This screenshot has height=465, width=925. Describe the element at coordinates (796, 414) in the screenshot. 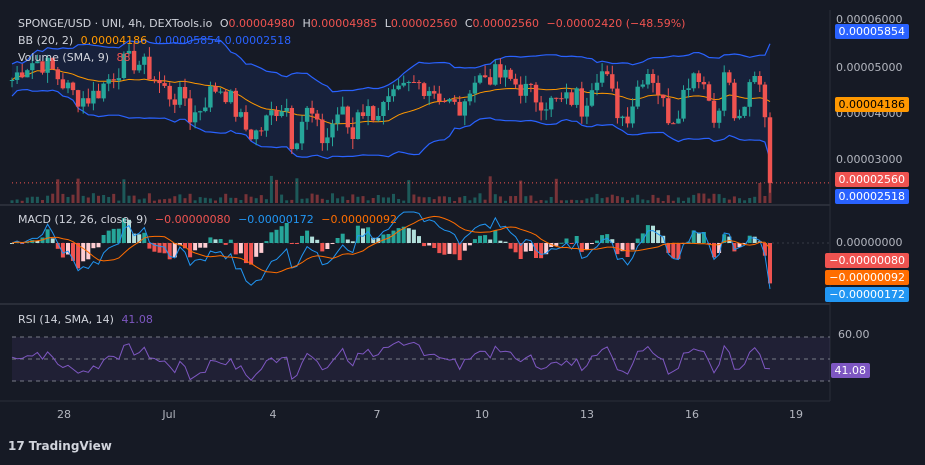

I see `time-tick: 19` at that location.